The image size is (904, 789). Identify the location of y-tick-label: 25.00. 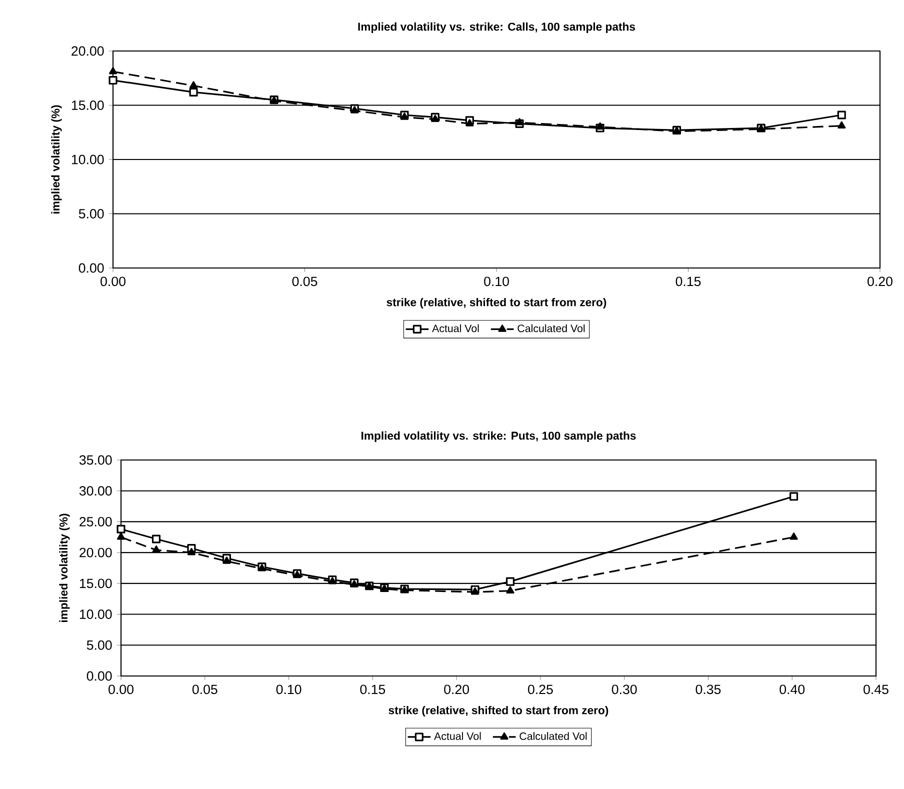
(96, 521).